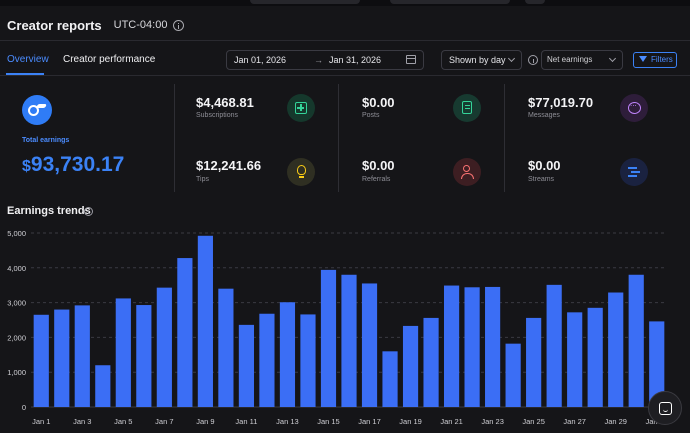 The width and height of the screenshot is (690, 433). What do you see at coordinates (574, 421) in the screenshot?
I see `x-tick-label: Jan 27` at bounding box center [574, 421].